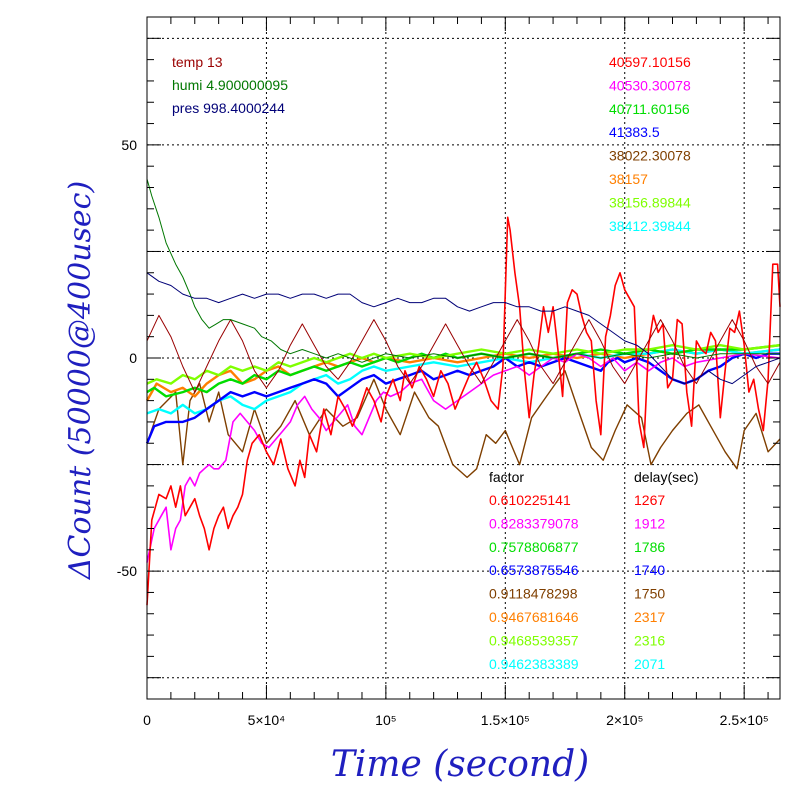  Describe the element at coordinates (650, 202) in the screenshot. I see `base-value-entry: 38156.89844` at that location.